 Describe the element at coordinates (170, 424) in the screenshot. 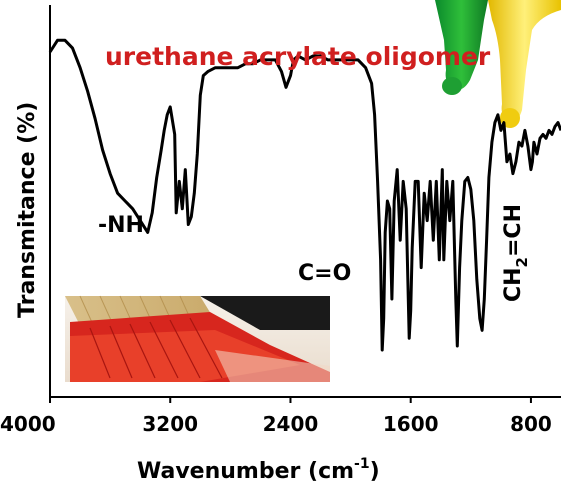

I see `x-tick-label: 3200` at that location.